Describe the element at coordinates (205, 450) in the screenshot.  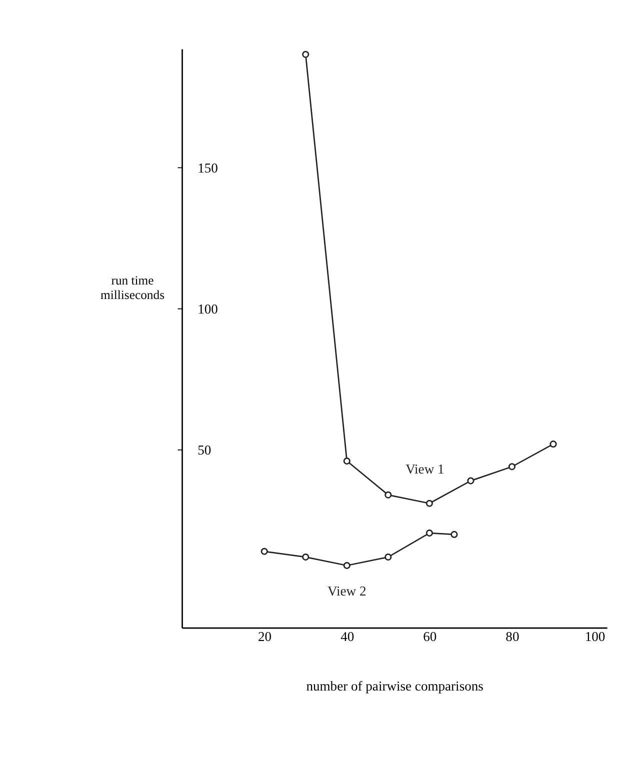
I see `y-tick-label: 50` at that location.